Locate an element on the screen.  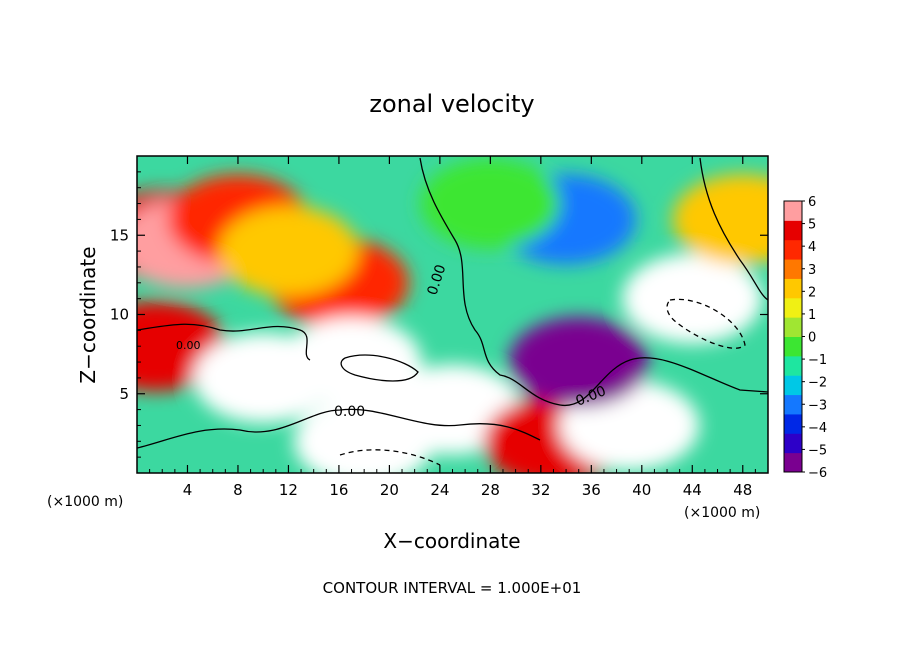
x-tick-label: 16 is located at coordinates (338, 490).